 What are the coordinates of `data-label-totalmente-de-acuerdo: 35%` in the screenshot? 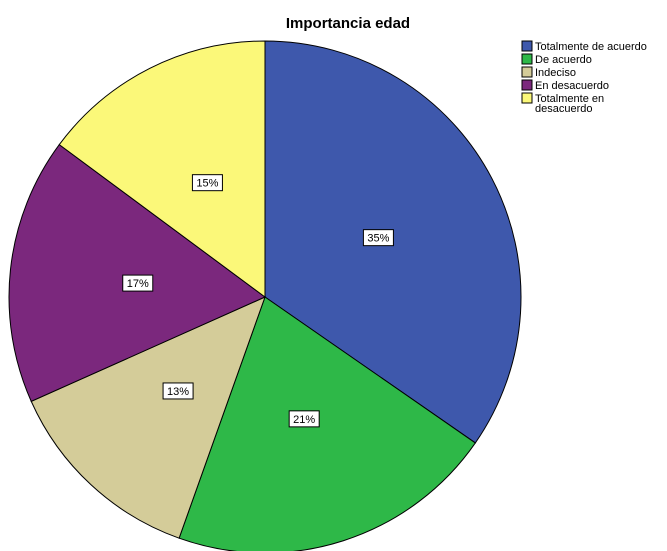 It's located at (378, 238).